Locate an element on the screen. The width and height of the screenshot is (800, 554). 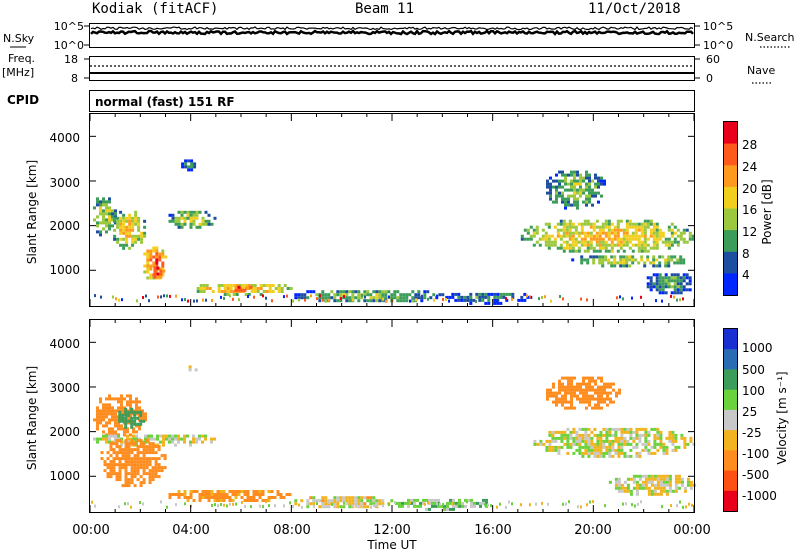
velocity-ylabel: Slant Range [km] is located at coordinates (32, 418).